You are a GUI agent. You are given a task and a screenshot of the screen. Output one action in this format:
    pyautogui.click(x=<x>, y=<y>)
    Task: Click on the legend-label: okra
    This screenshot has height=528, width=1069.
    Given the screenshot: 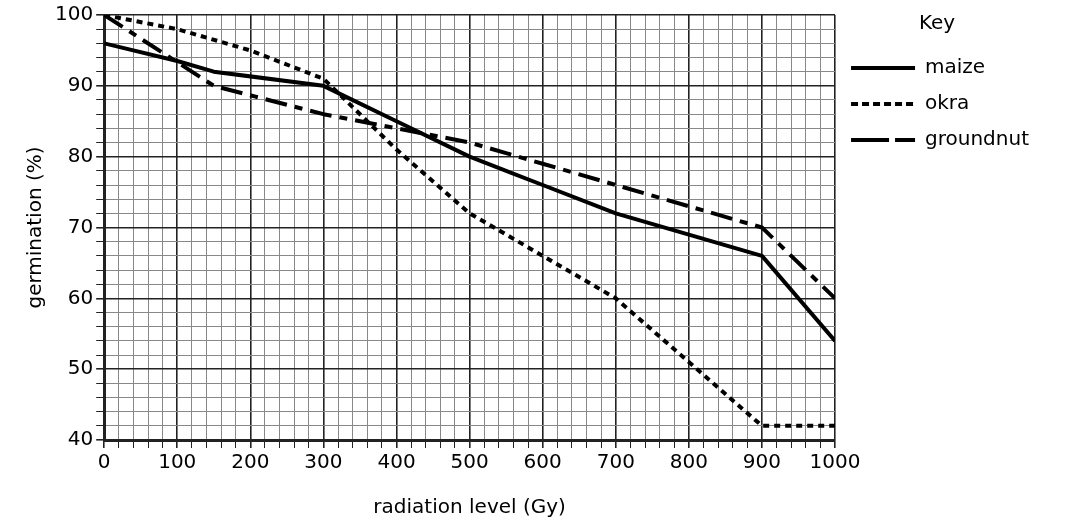 What is the action you would take?
    pyautogui.click(x=947, y=102)
    